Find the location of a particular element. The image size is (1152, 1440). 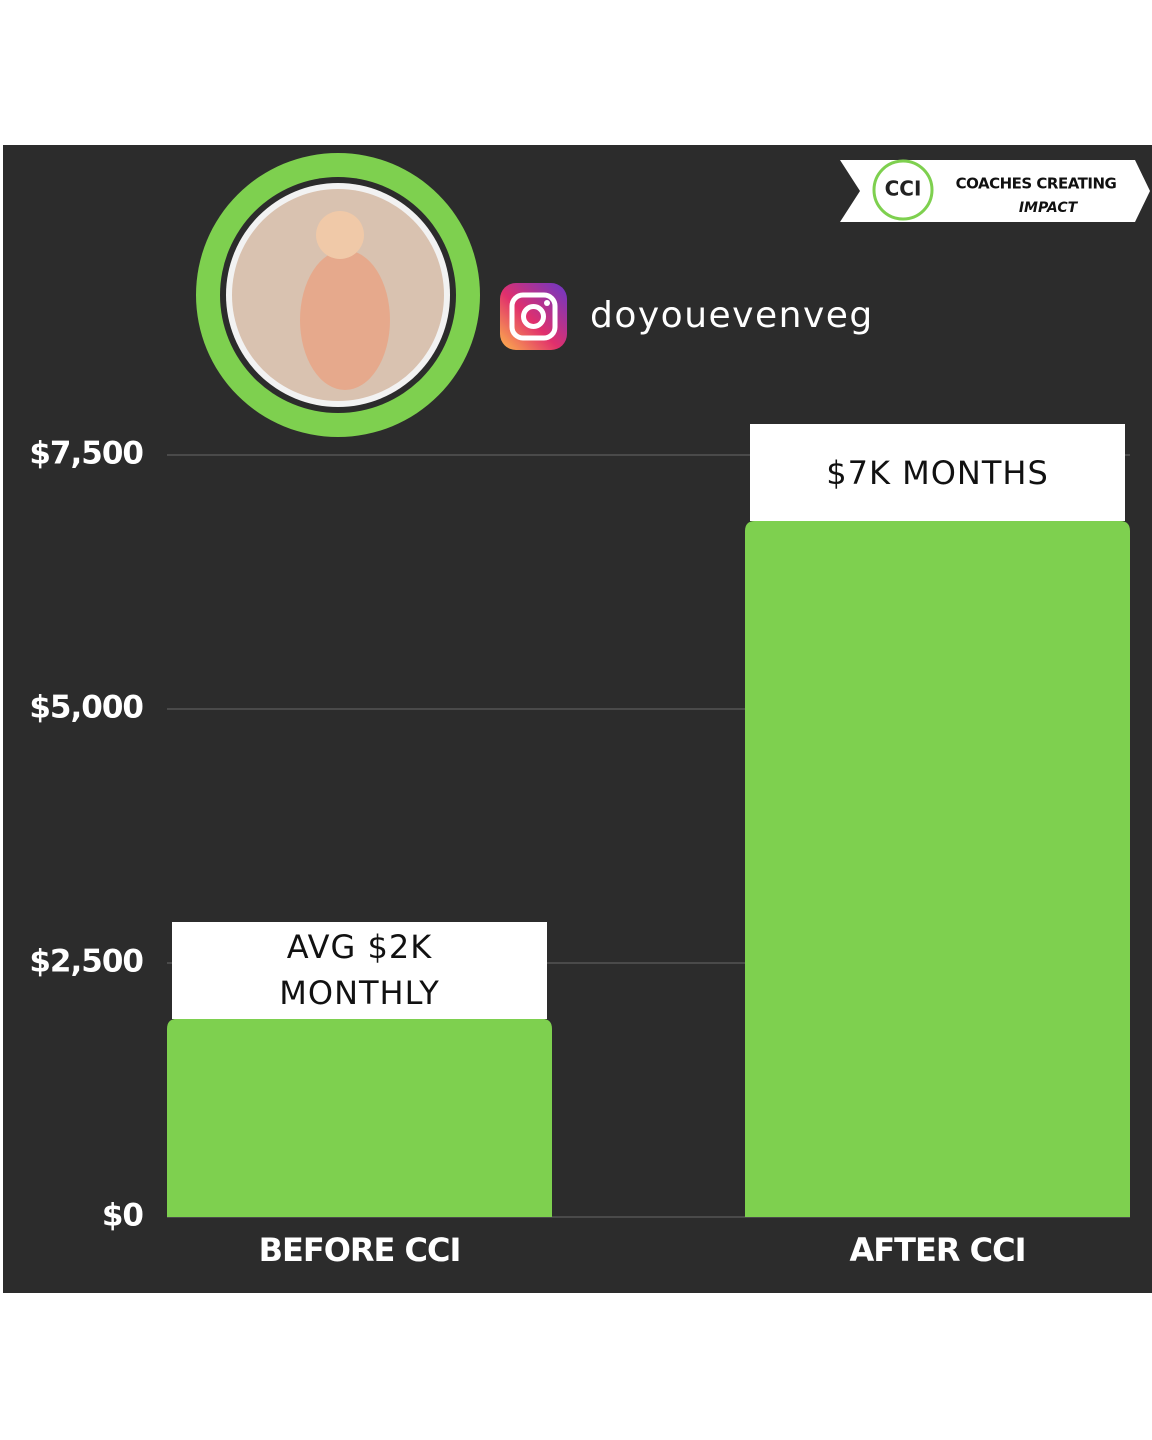

instagram-icon-frame is located at coordinates (533, 316).